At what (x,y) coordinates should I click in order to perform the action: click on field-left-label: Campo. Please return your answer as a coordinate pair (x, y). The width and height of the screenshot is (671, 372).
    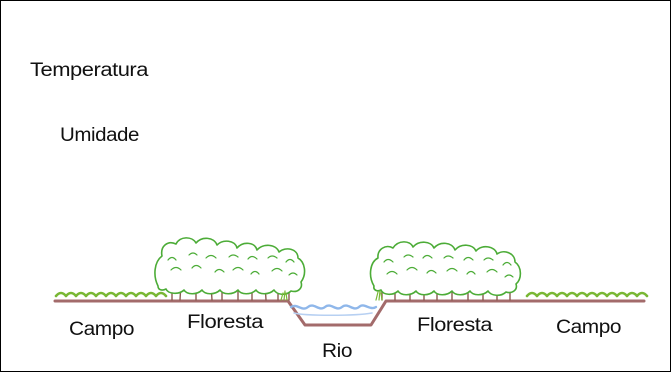
    Looking at the image, I should click on (101, 329).